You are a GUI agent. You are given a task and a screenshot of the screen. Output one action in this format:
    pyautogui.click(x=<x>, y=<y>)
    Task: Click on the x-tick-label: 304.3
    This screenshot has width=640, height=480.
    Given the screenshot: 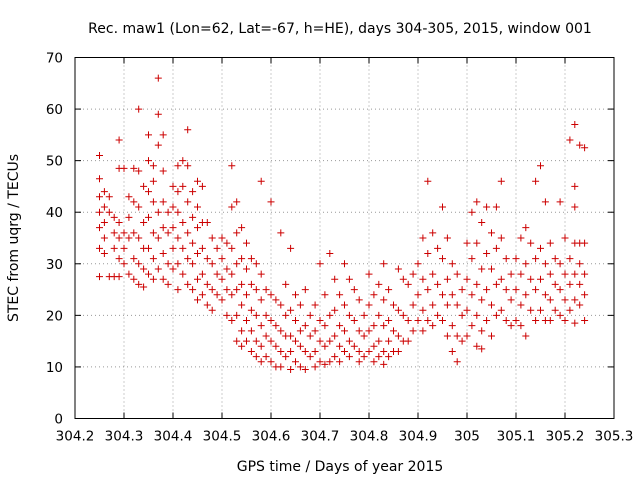 What is the action you would take?
    pyautogui.click(x=124, y=437)
    